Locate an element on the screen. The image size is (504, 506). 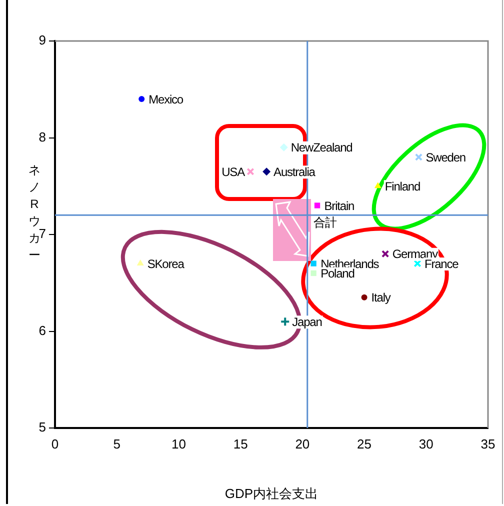
series-label: USA is located at coordinates (234, 171).